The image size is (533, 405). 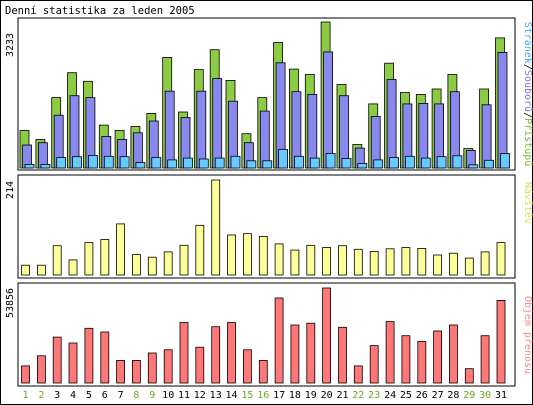 What do you see at coordinates (485, 395) in the screenshot?
I see `day-label: 30` at bounding box center [485, 395].